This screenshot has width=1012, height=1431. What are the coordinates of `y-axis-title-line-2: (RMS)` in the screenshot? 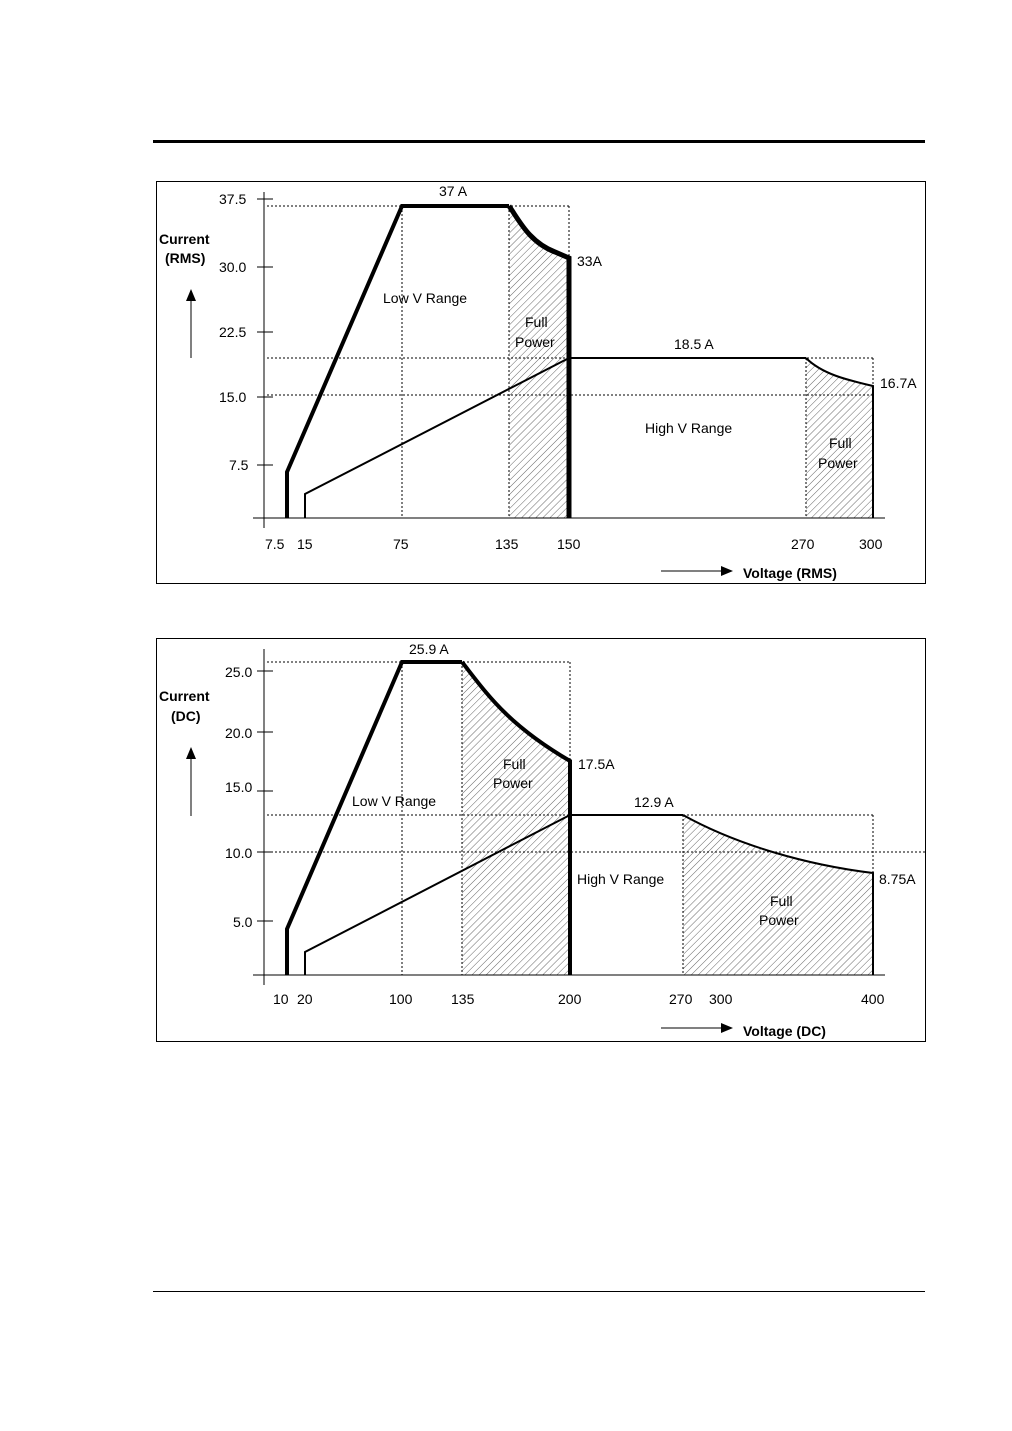 It's located at (185, 258).